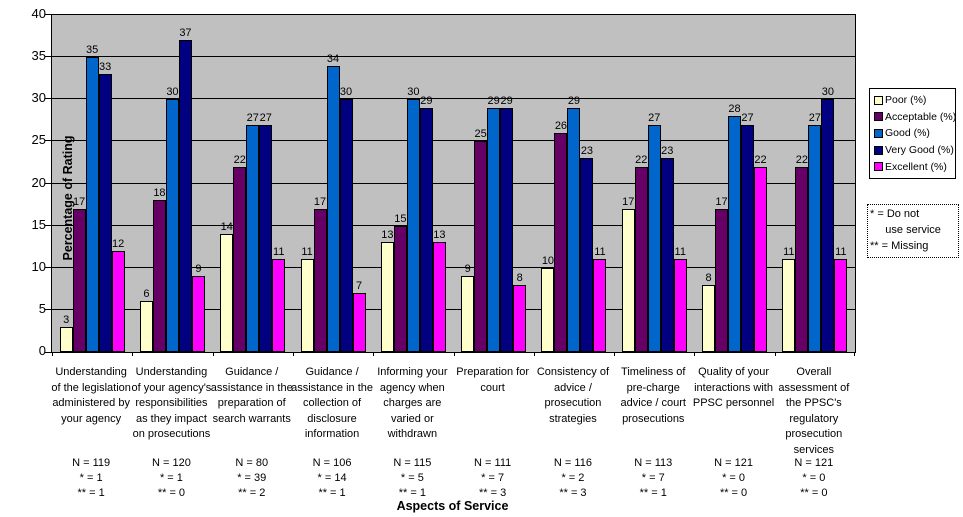  Describe the element at coordinates (333, 58) in the screenshot. I see `bar-value-label: 34` at that location.